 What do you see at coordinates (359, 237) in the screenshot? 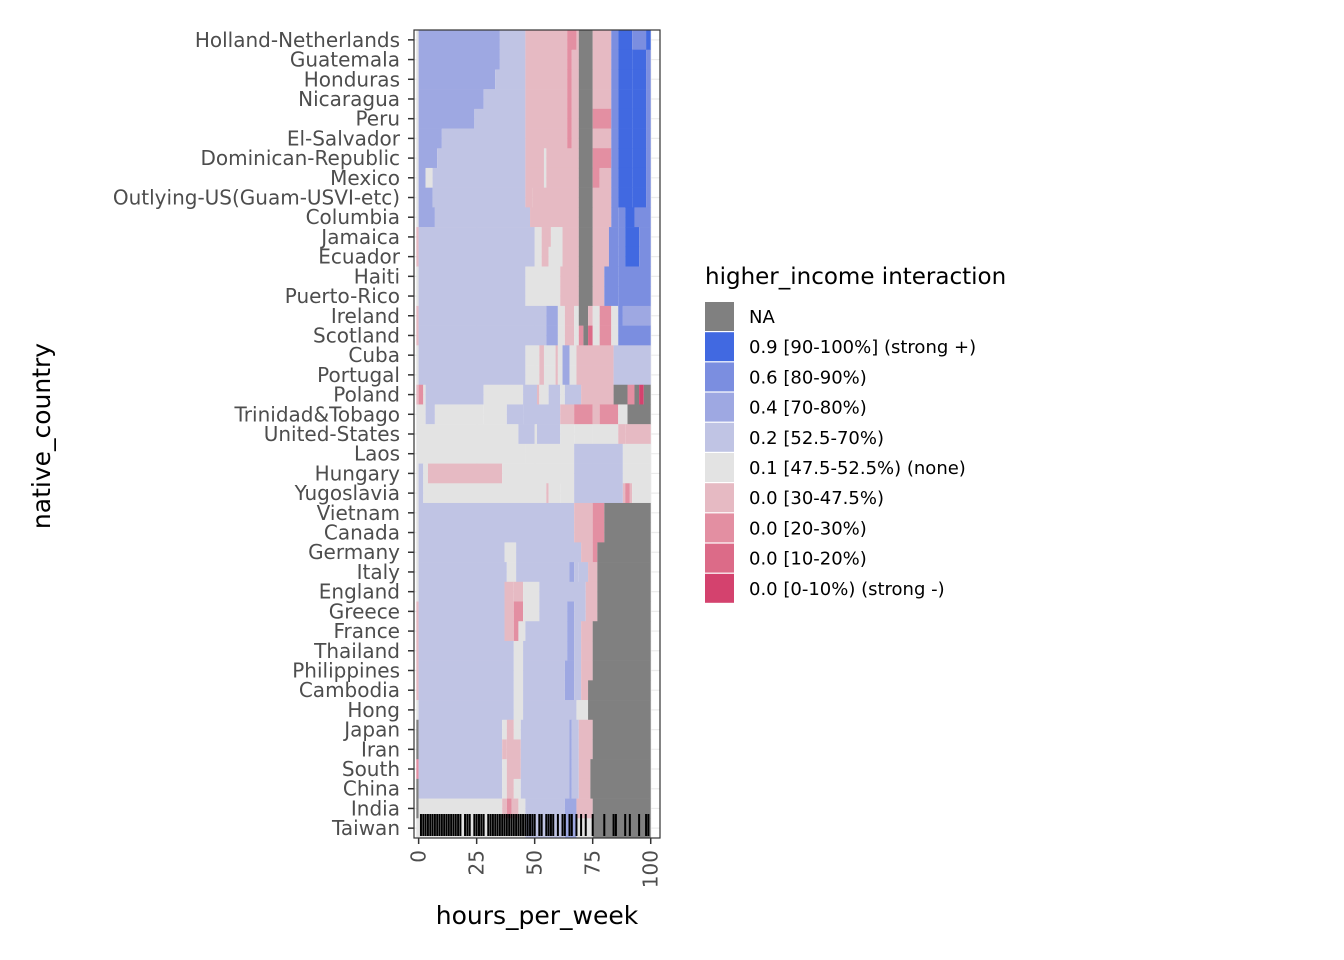
I see `y-tick-label: Jamaica` at bounding box center [359, 237].